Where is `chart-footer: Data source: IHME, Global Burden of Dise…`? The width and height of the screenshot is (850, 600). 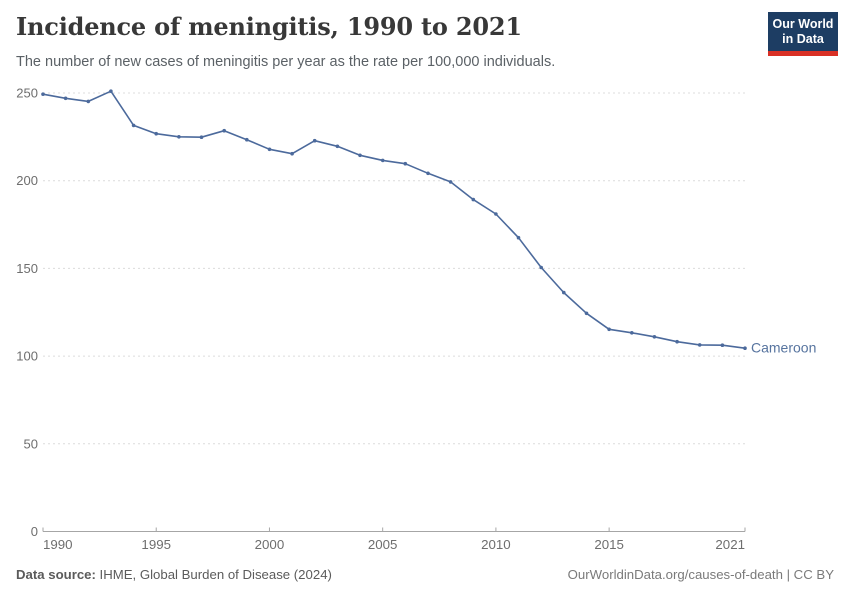
chart-footer: Data source: IHME, Global Burden of Dise… is located at coordinates (425, 574).